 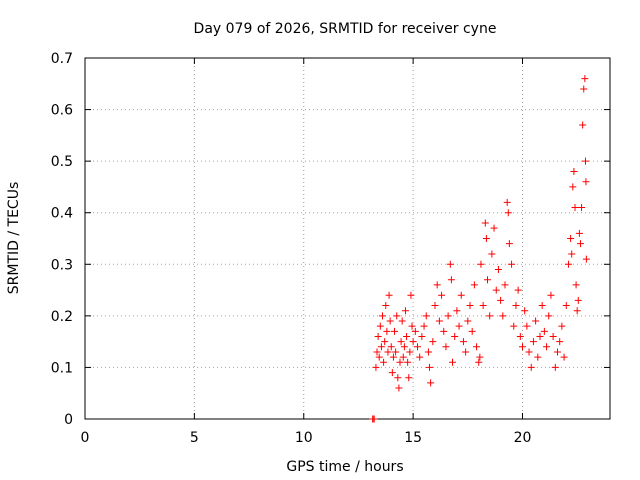 I want to click on y-tick-label: 0.6, so click(x=62, y=111).